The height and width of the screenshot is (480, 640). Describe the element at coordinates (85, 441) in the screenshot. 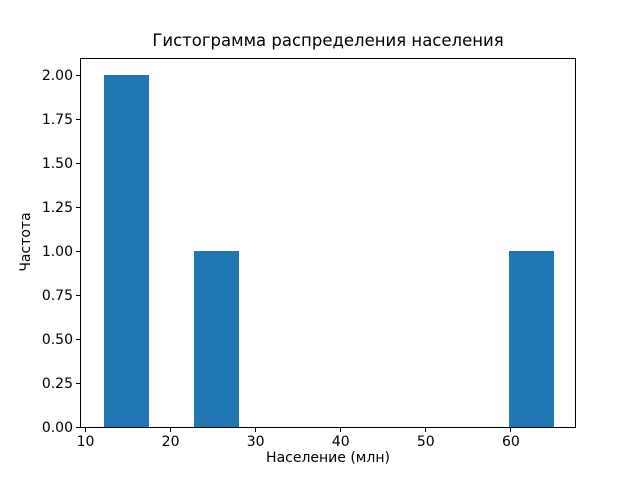

I see `x-tick-label: 10` at that location.